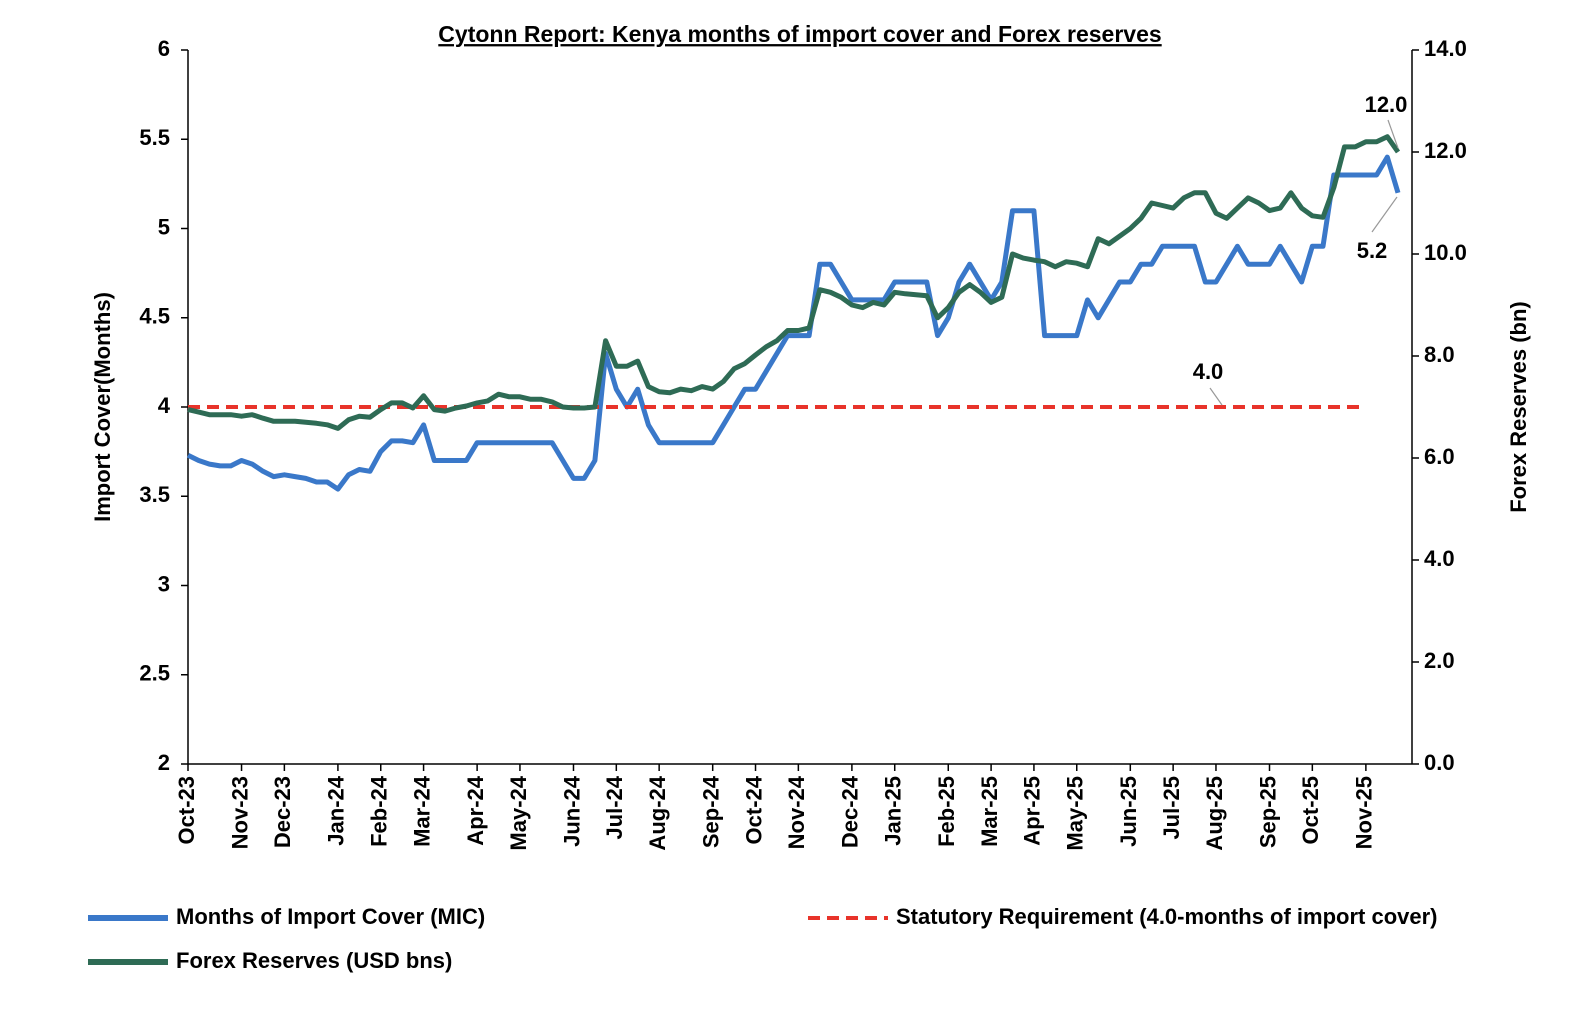  What do you see at coordinates (330, 916) in the screenshot?
I see `legend-label: Months of Import Cover (MIC)` at bounding box center [330, 916].